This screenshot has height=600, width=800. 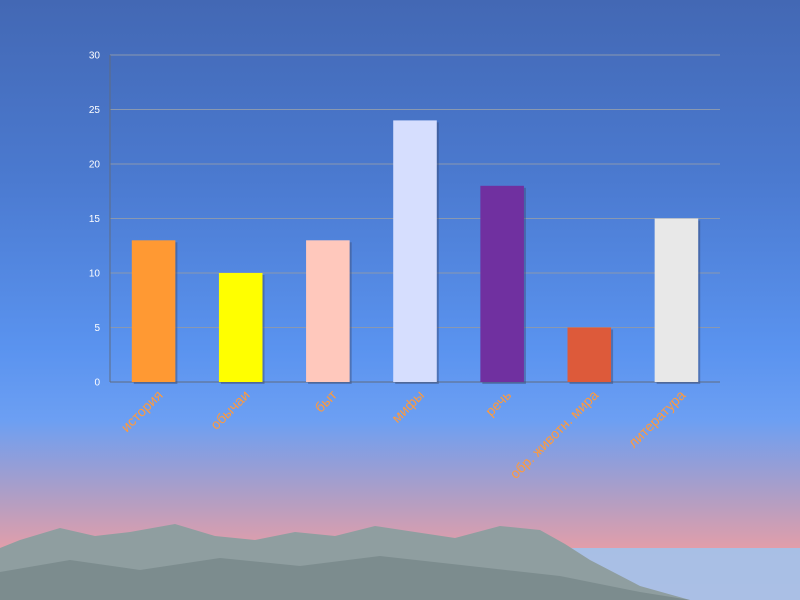 What do you see at coordinates (95, 219) in the screenshot?
I see `y-tick-label: 15` at bounding box center [95, 219].